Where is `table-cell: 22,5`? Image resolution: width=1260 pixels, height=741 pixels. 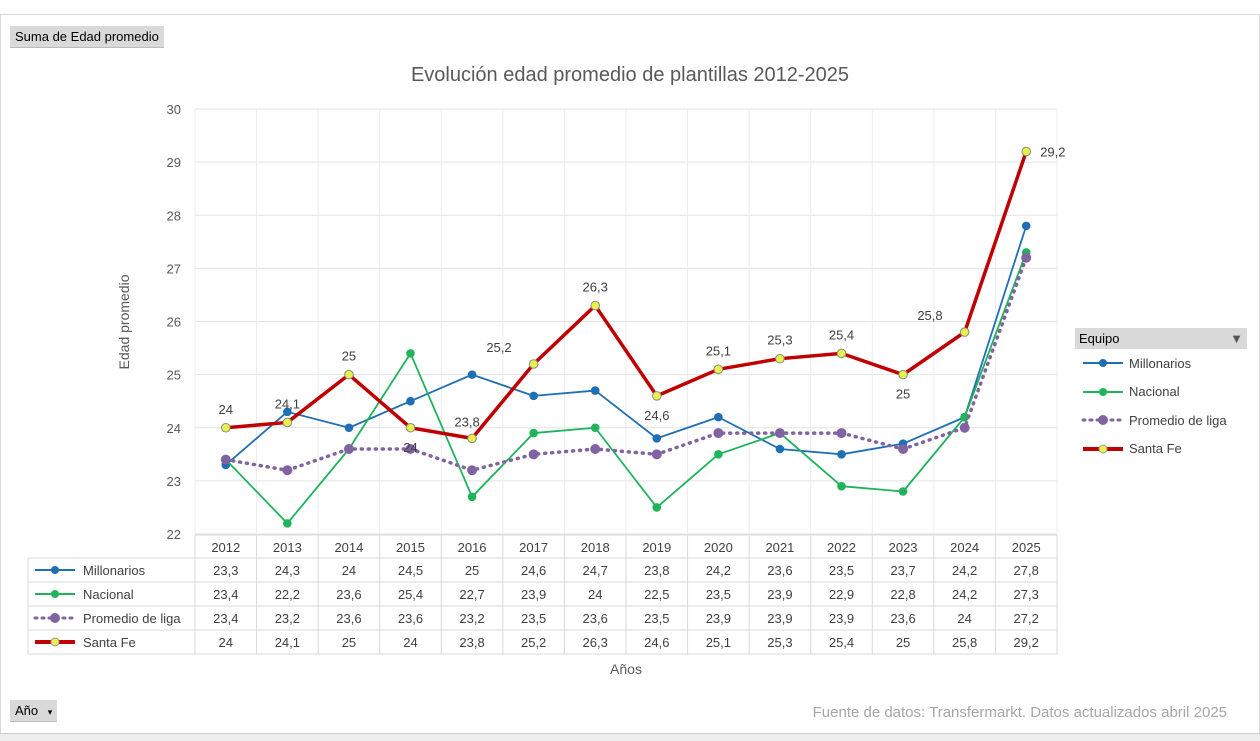 table-cell: 22,5 is located at coordinates (656, 594).